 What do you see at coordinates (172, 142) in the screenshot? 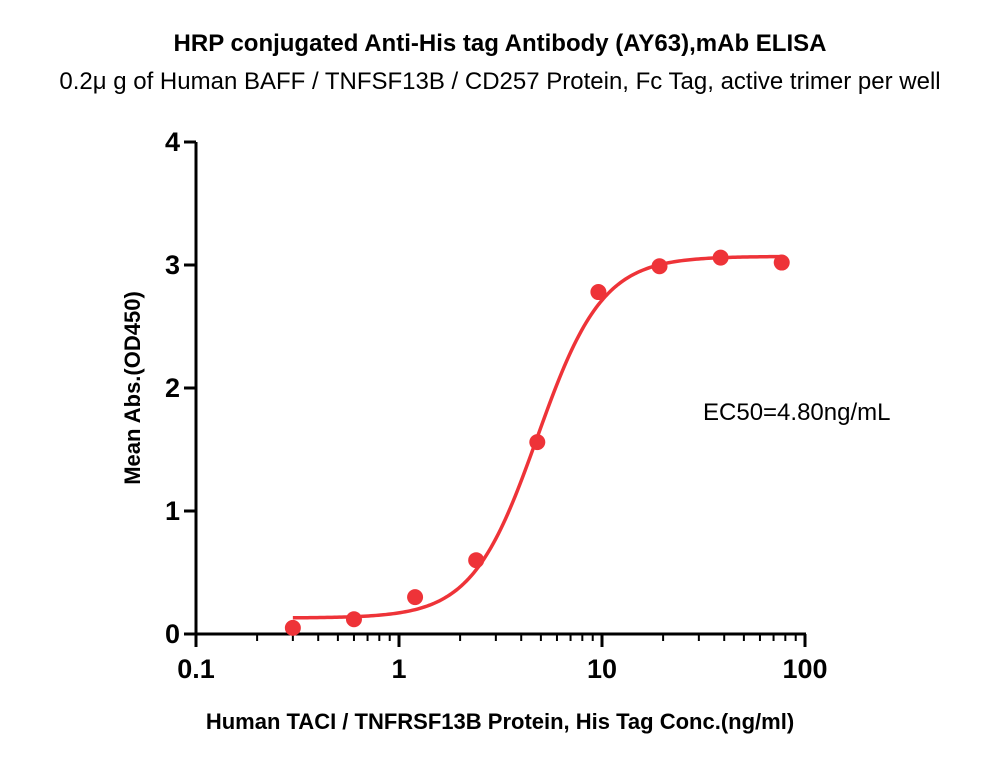
I see `y-tick-label: 4` at bounding box center [172, 142].